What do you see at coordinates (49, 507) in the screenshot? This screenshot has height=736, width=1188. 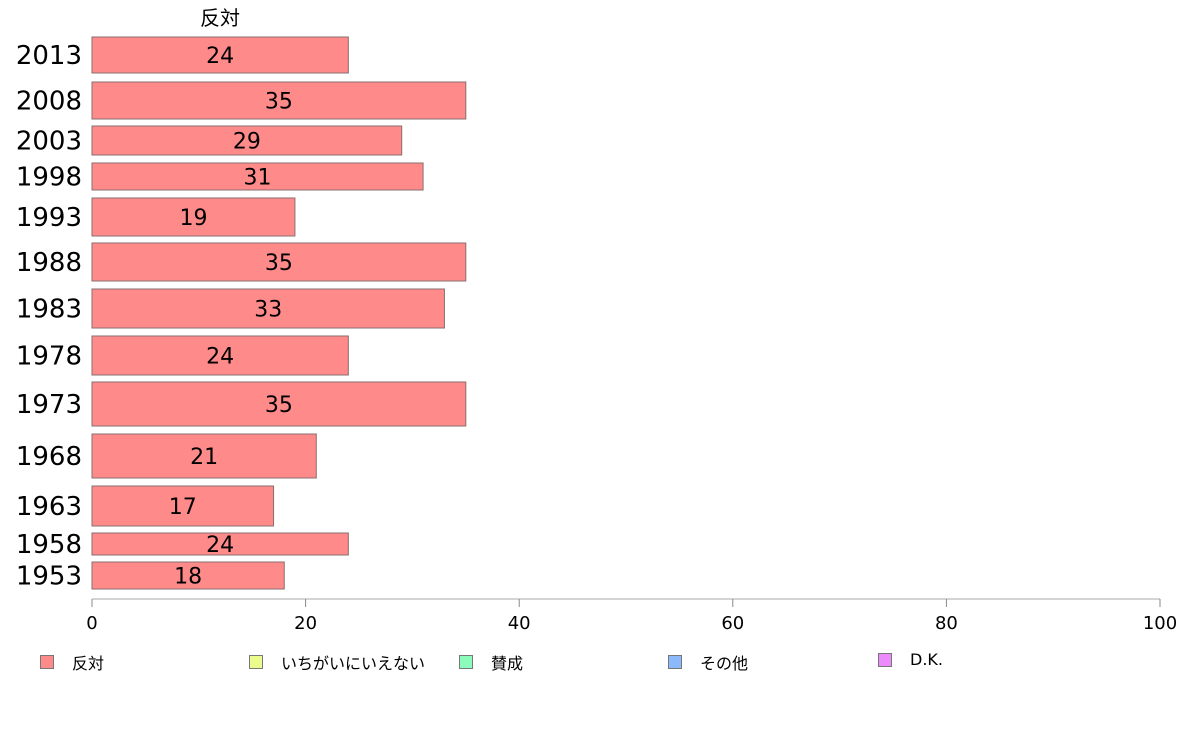 I see `y-tick-label-1963: 1963` at bounding box center [49, 507].